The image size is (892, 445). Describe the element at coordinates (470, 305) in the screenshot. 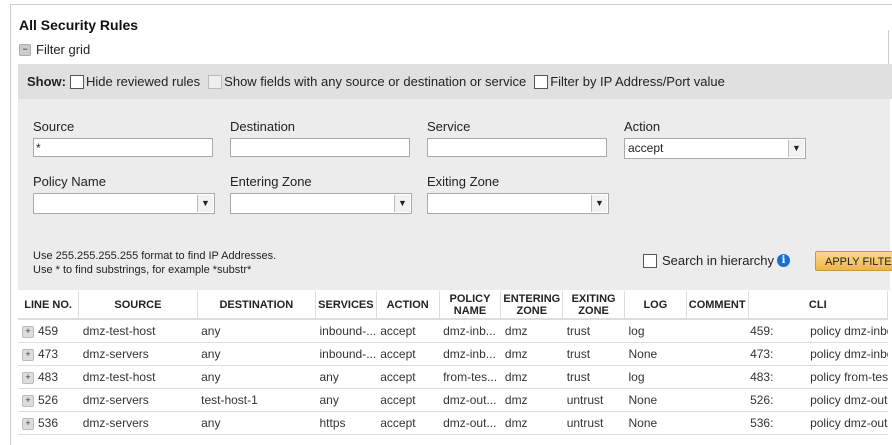

I see `column-header: POLICY NAME` at that location.